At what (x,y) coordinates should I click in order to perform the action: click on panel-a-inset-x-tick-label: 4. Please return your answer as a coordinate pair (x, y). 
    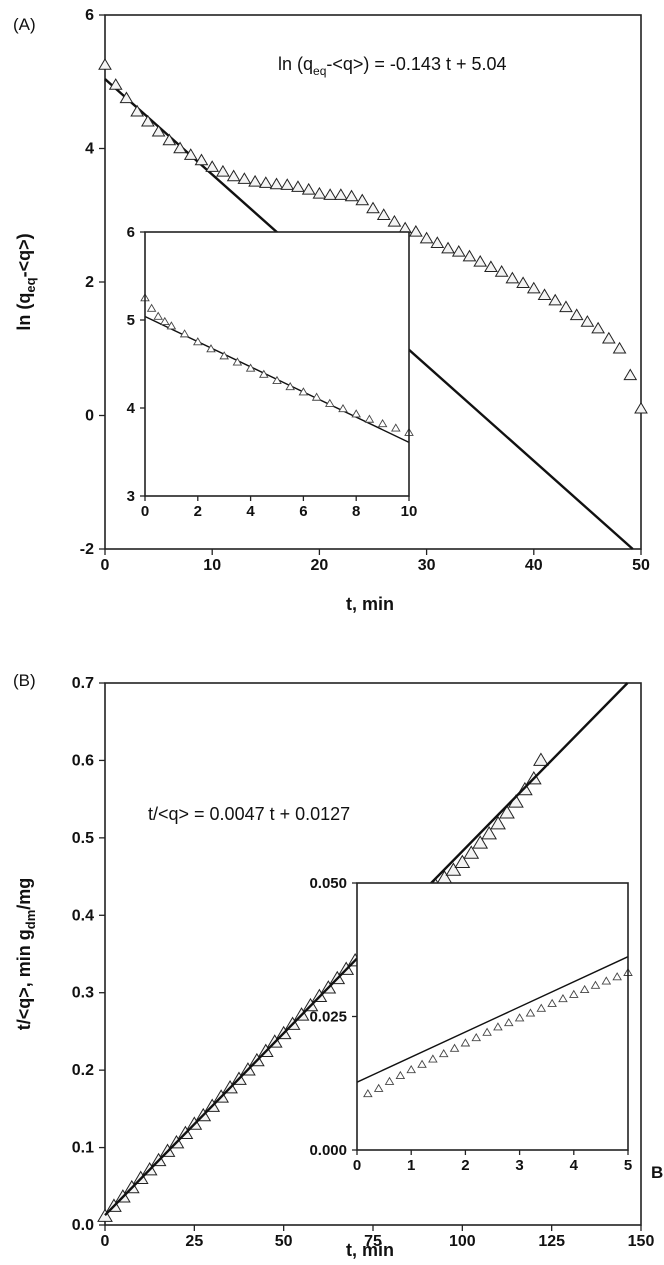
    Looking at the image, I should click on (250, 511).